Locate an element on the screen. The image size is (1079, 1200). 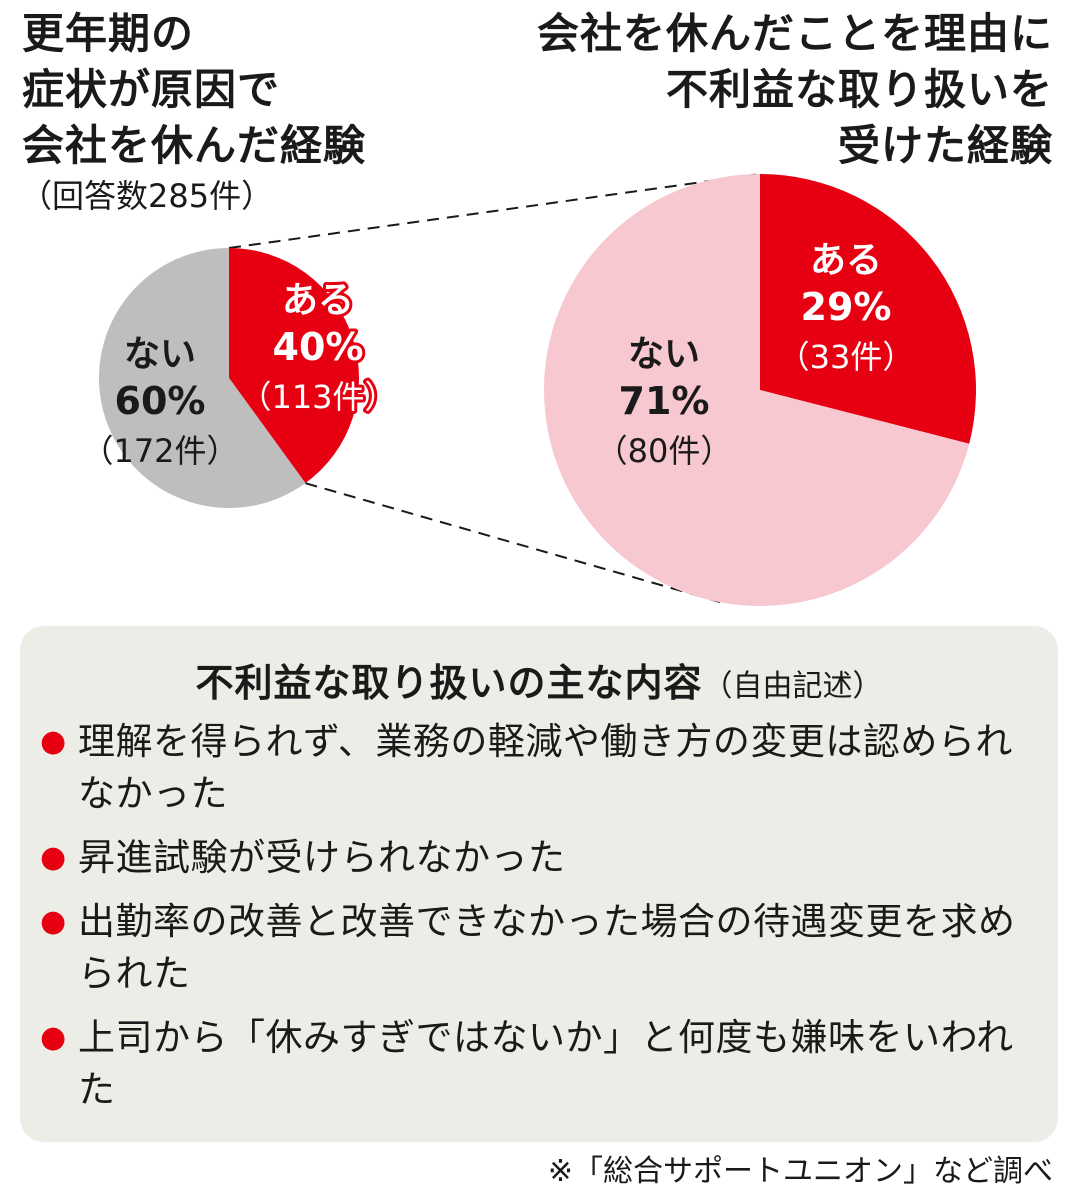
list-item: ● 出勤率の改善と改善できなかった場合の待遇変更を求められた is located at coordinates (545, 948).